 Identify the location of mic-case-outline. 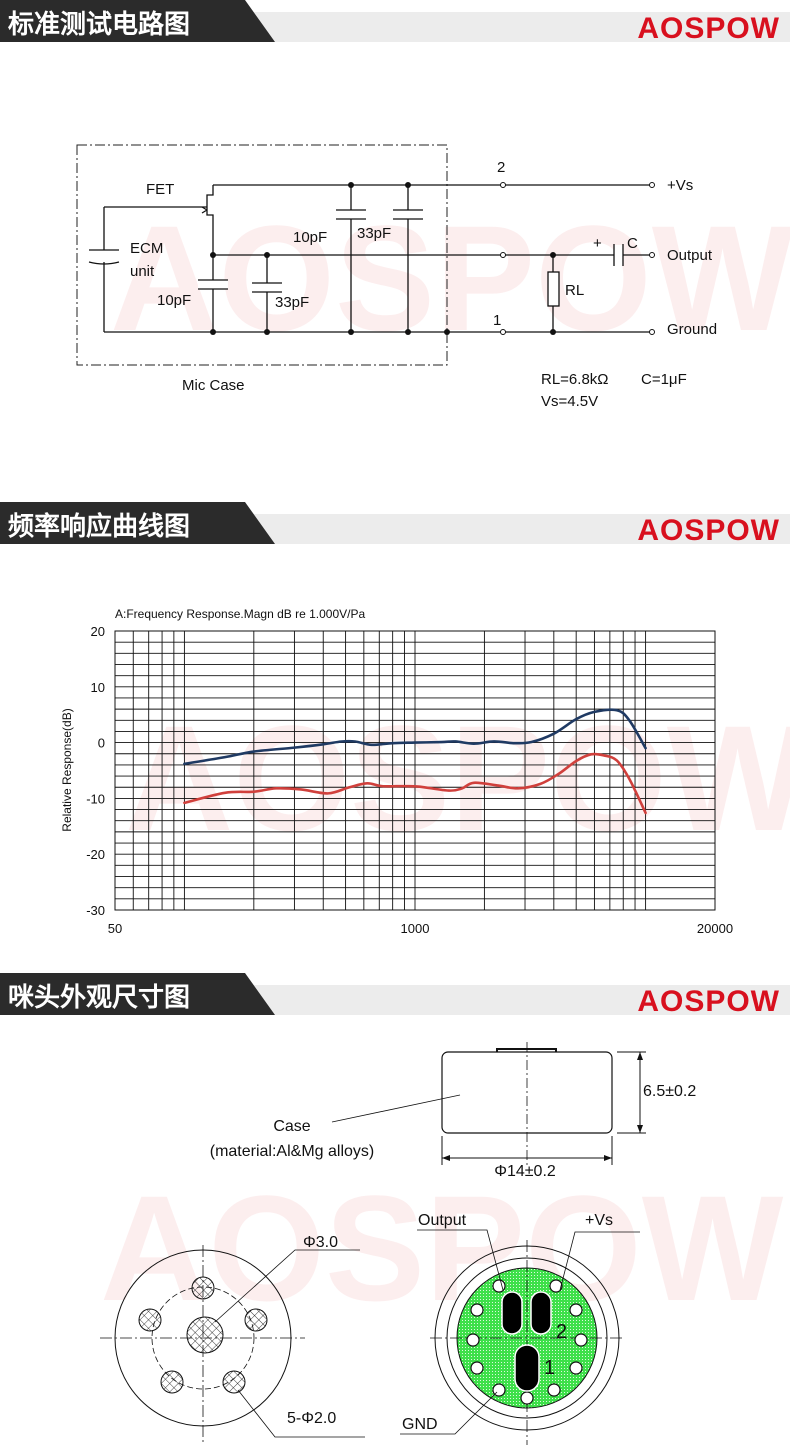
(262, 255).